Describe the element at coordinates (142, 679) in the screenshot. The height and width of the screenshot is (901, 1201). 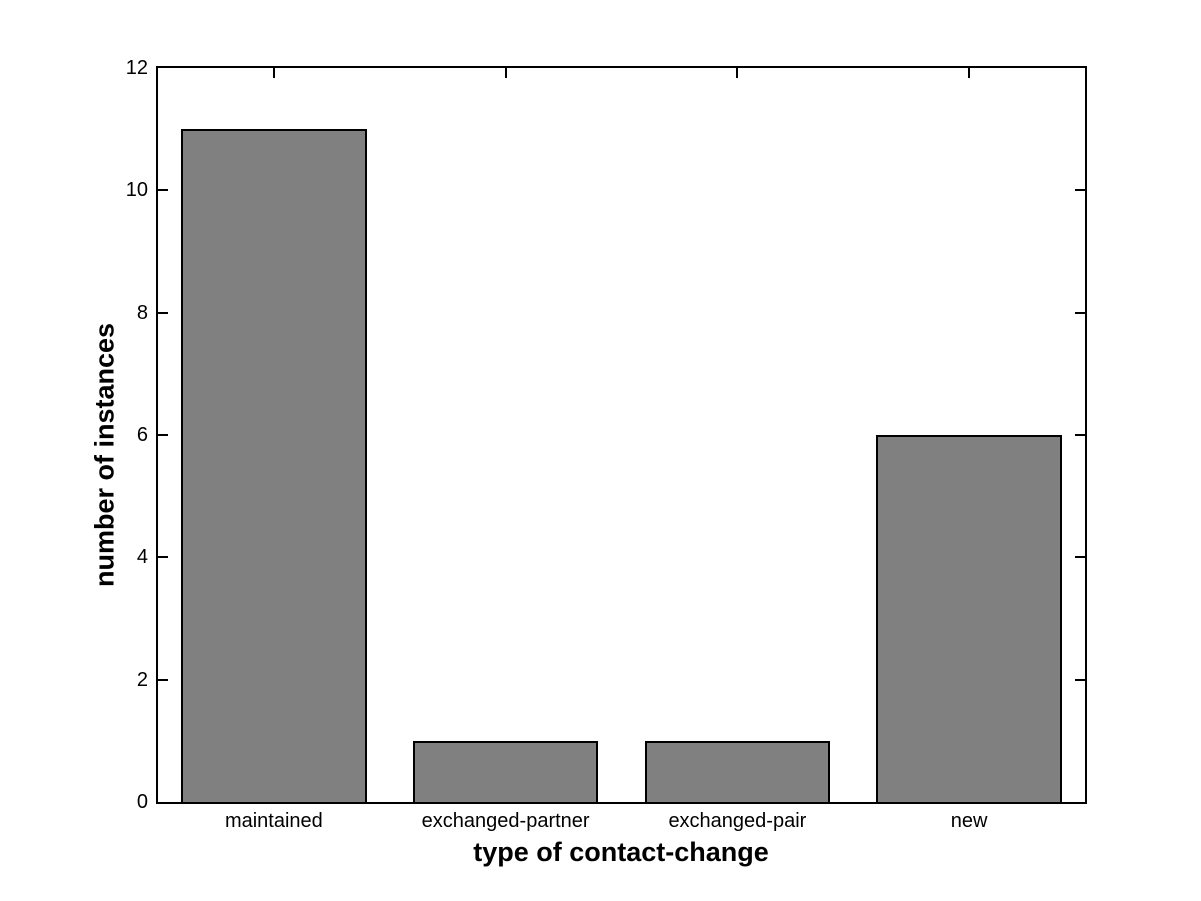
I see `y-tick-label: 2` at that location.